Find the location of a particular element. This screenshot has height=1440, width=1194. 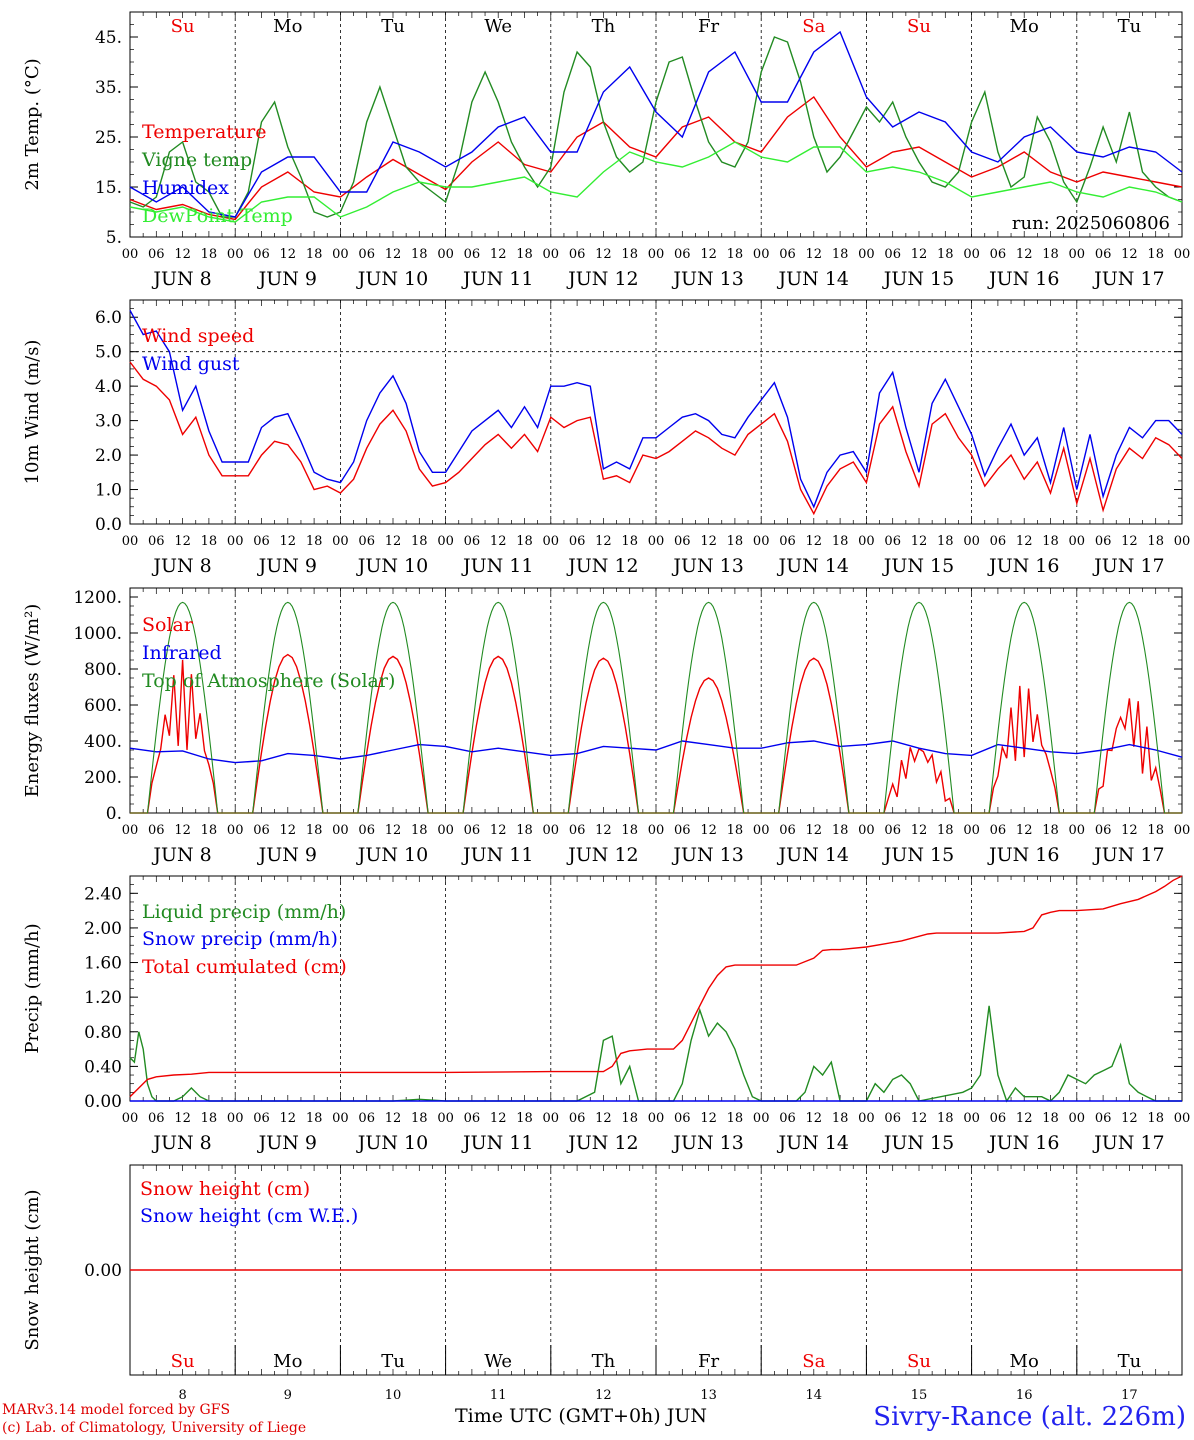

weekday-label: Sa is located at coordinates (813, 1361).